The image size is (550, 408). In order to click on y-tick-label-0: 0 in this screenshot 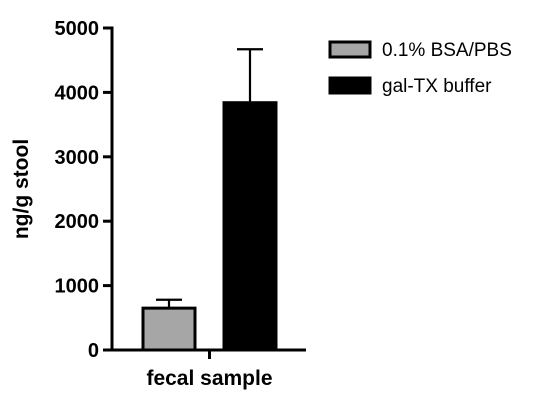, I will do `click(93, 351)`.